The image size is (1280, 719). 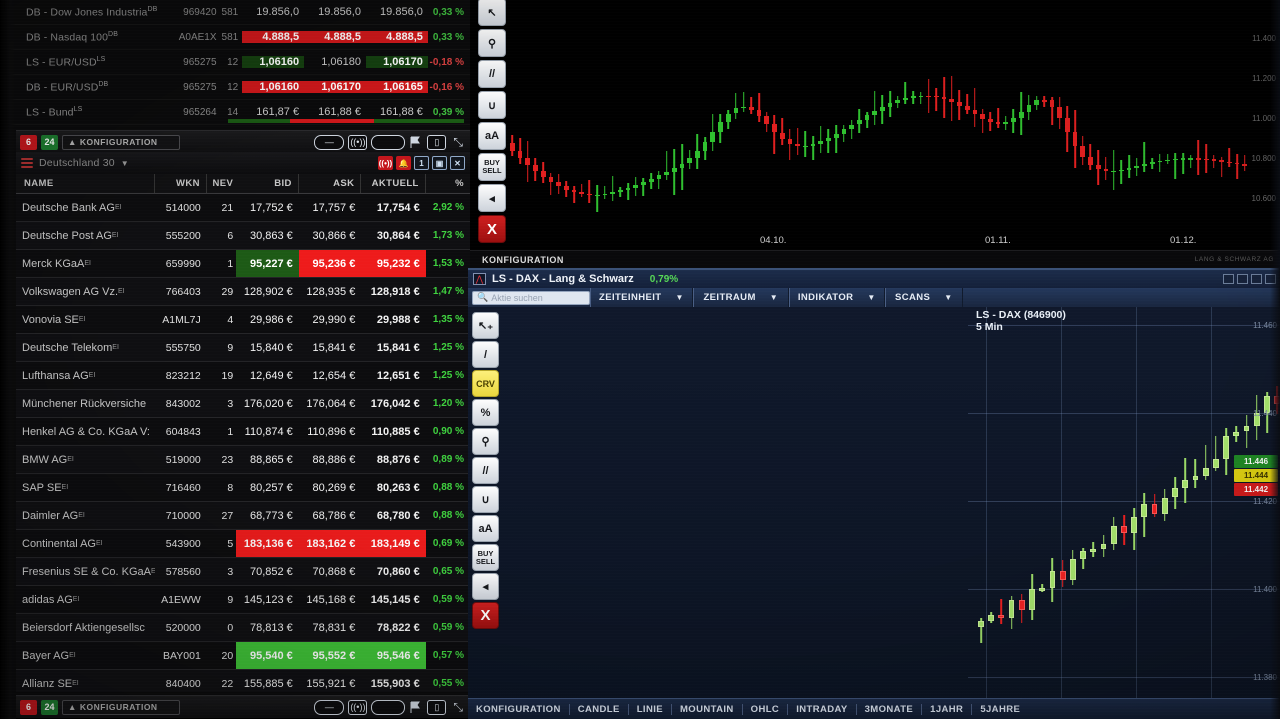 What do you see at coordinates (457, 163) in the screenshot?
I see `close-icon: ✕` at bounding box center [457, 163].